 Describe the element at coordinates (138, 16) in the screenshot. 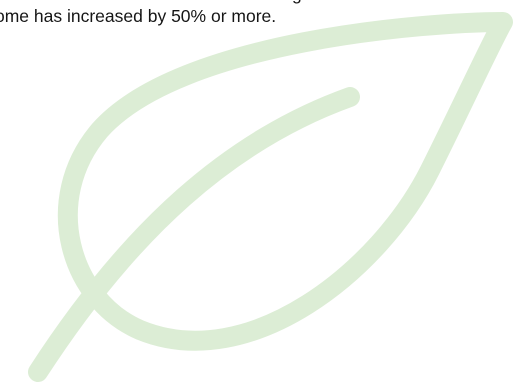

I see `body-text-line: ome has increased by 50% or more.` at that location.